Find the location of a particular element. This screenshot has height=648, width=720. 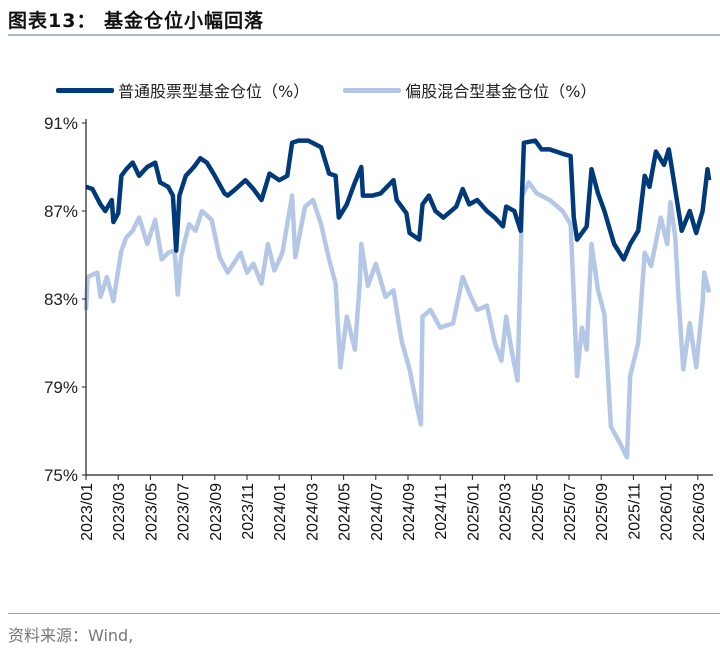

y-tick-label: 91% is located at coordinates (61, 123).